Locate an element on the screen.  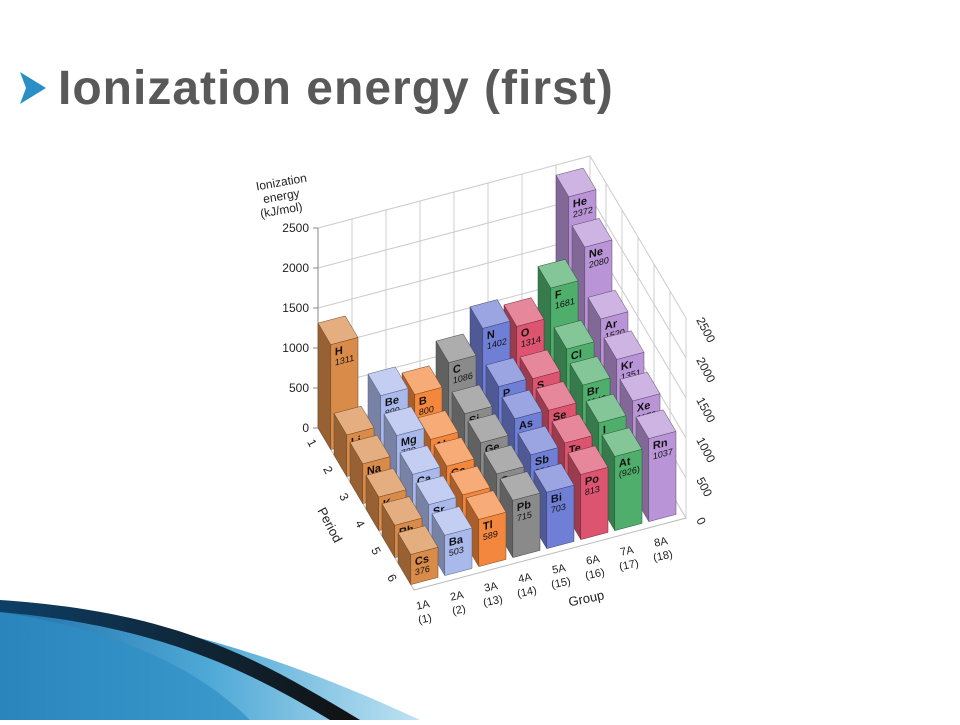
element-symbol: Cs is located at coordinates (422, 561).